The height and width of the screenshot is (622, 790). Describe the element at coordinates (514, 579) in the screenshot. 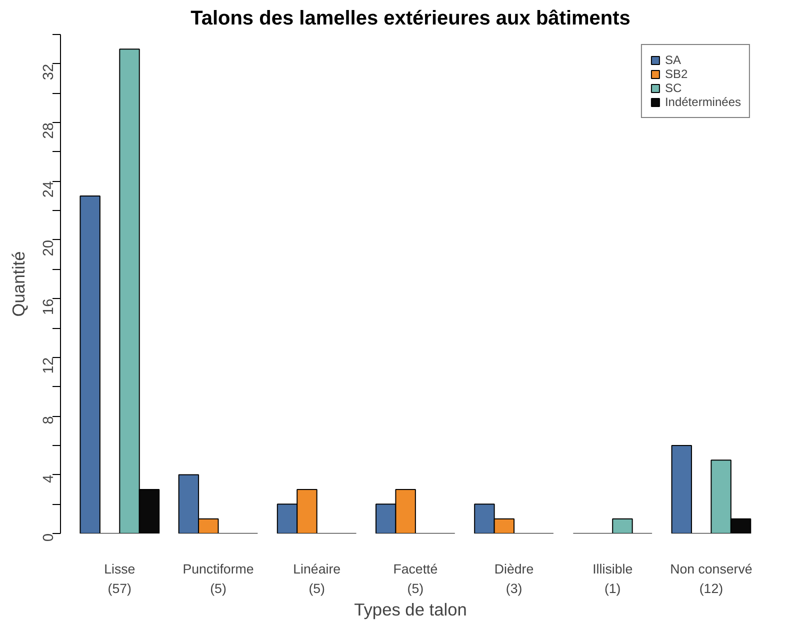

I see `x-tick-label: Dièdre (3)` at that location.